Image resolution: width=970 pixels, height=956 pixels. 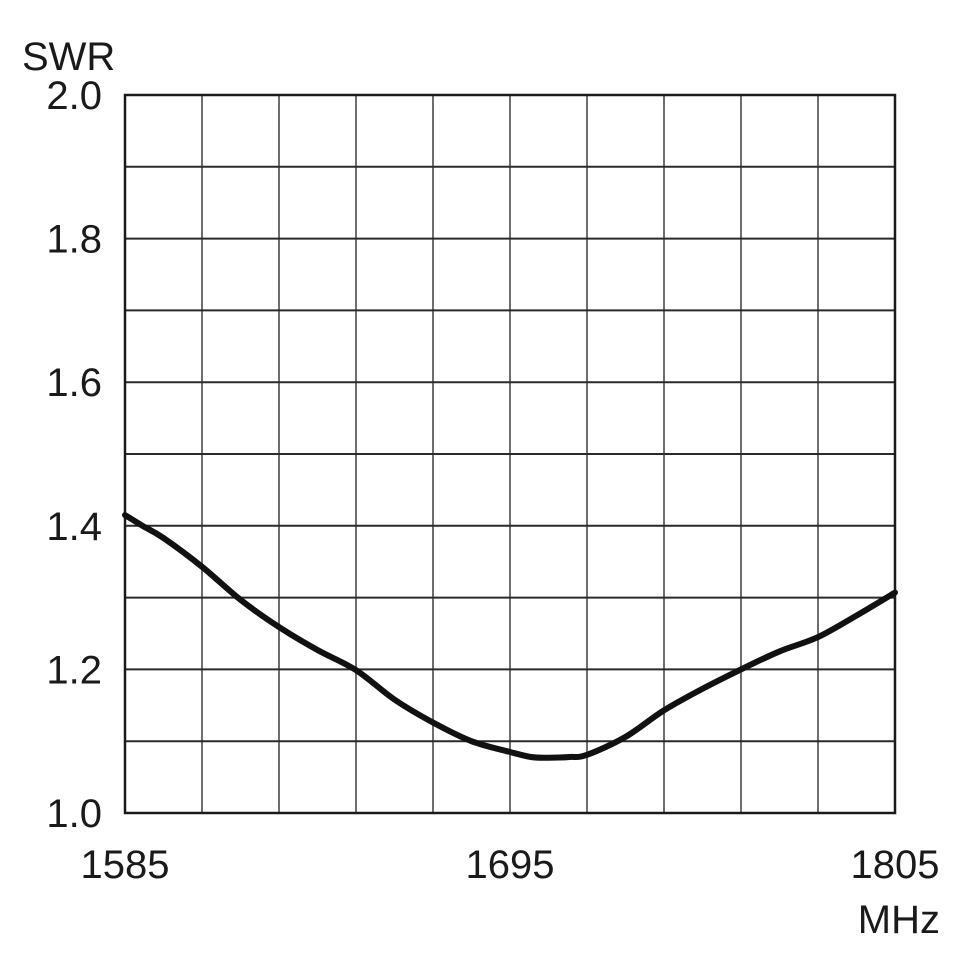 What do you see at coordinates (74, 670) in the screenshot?
I see `y-tick-label: 1.2` at bounding box center [74, 670].